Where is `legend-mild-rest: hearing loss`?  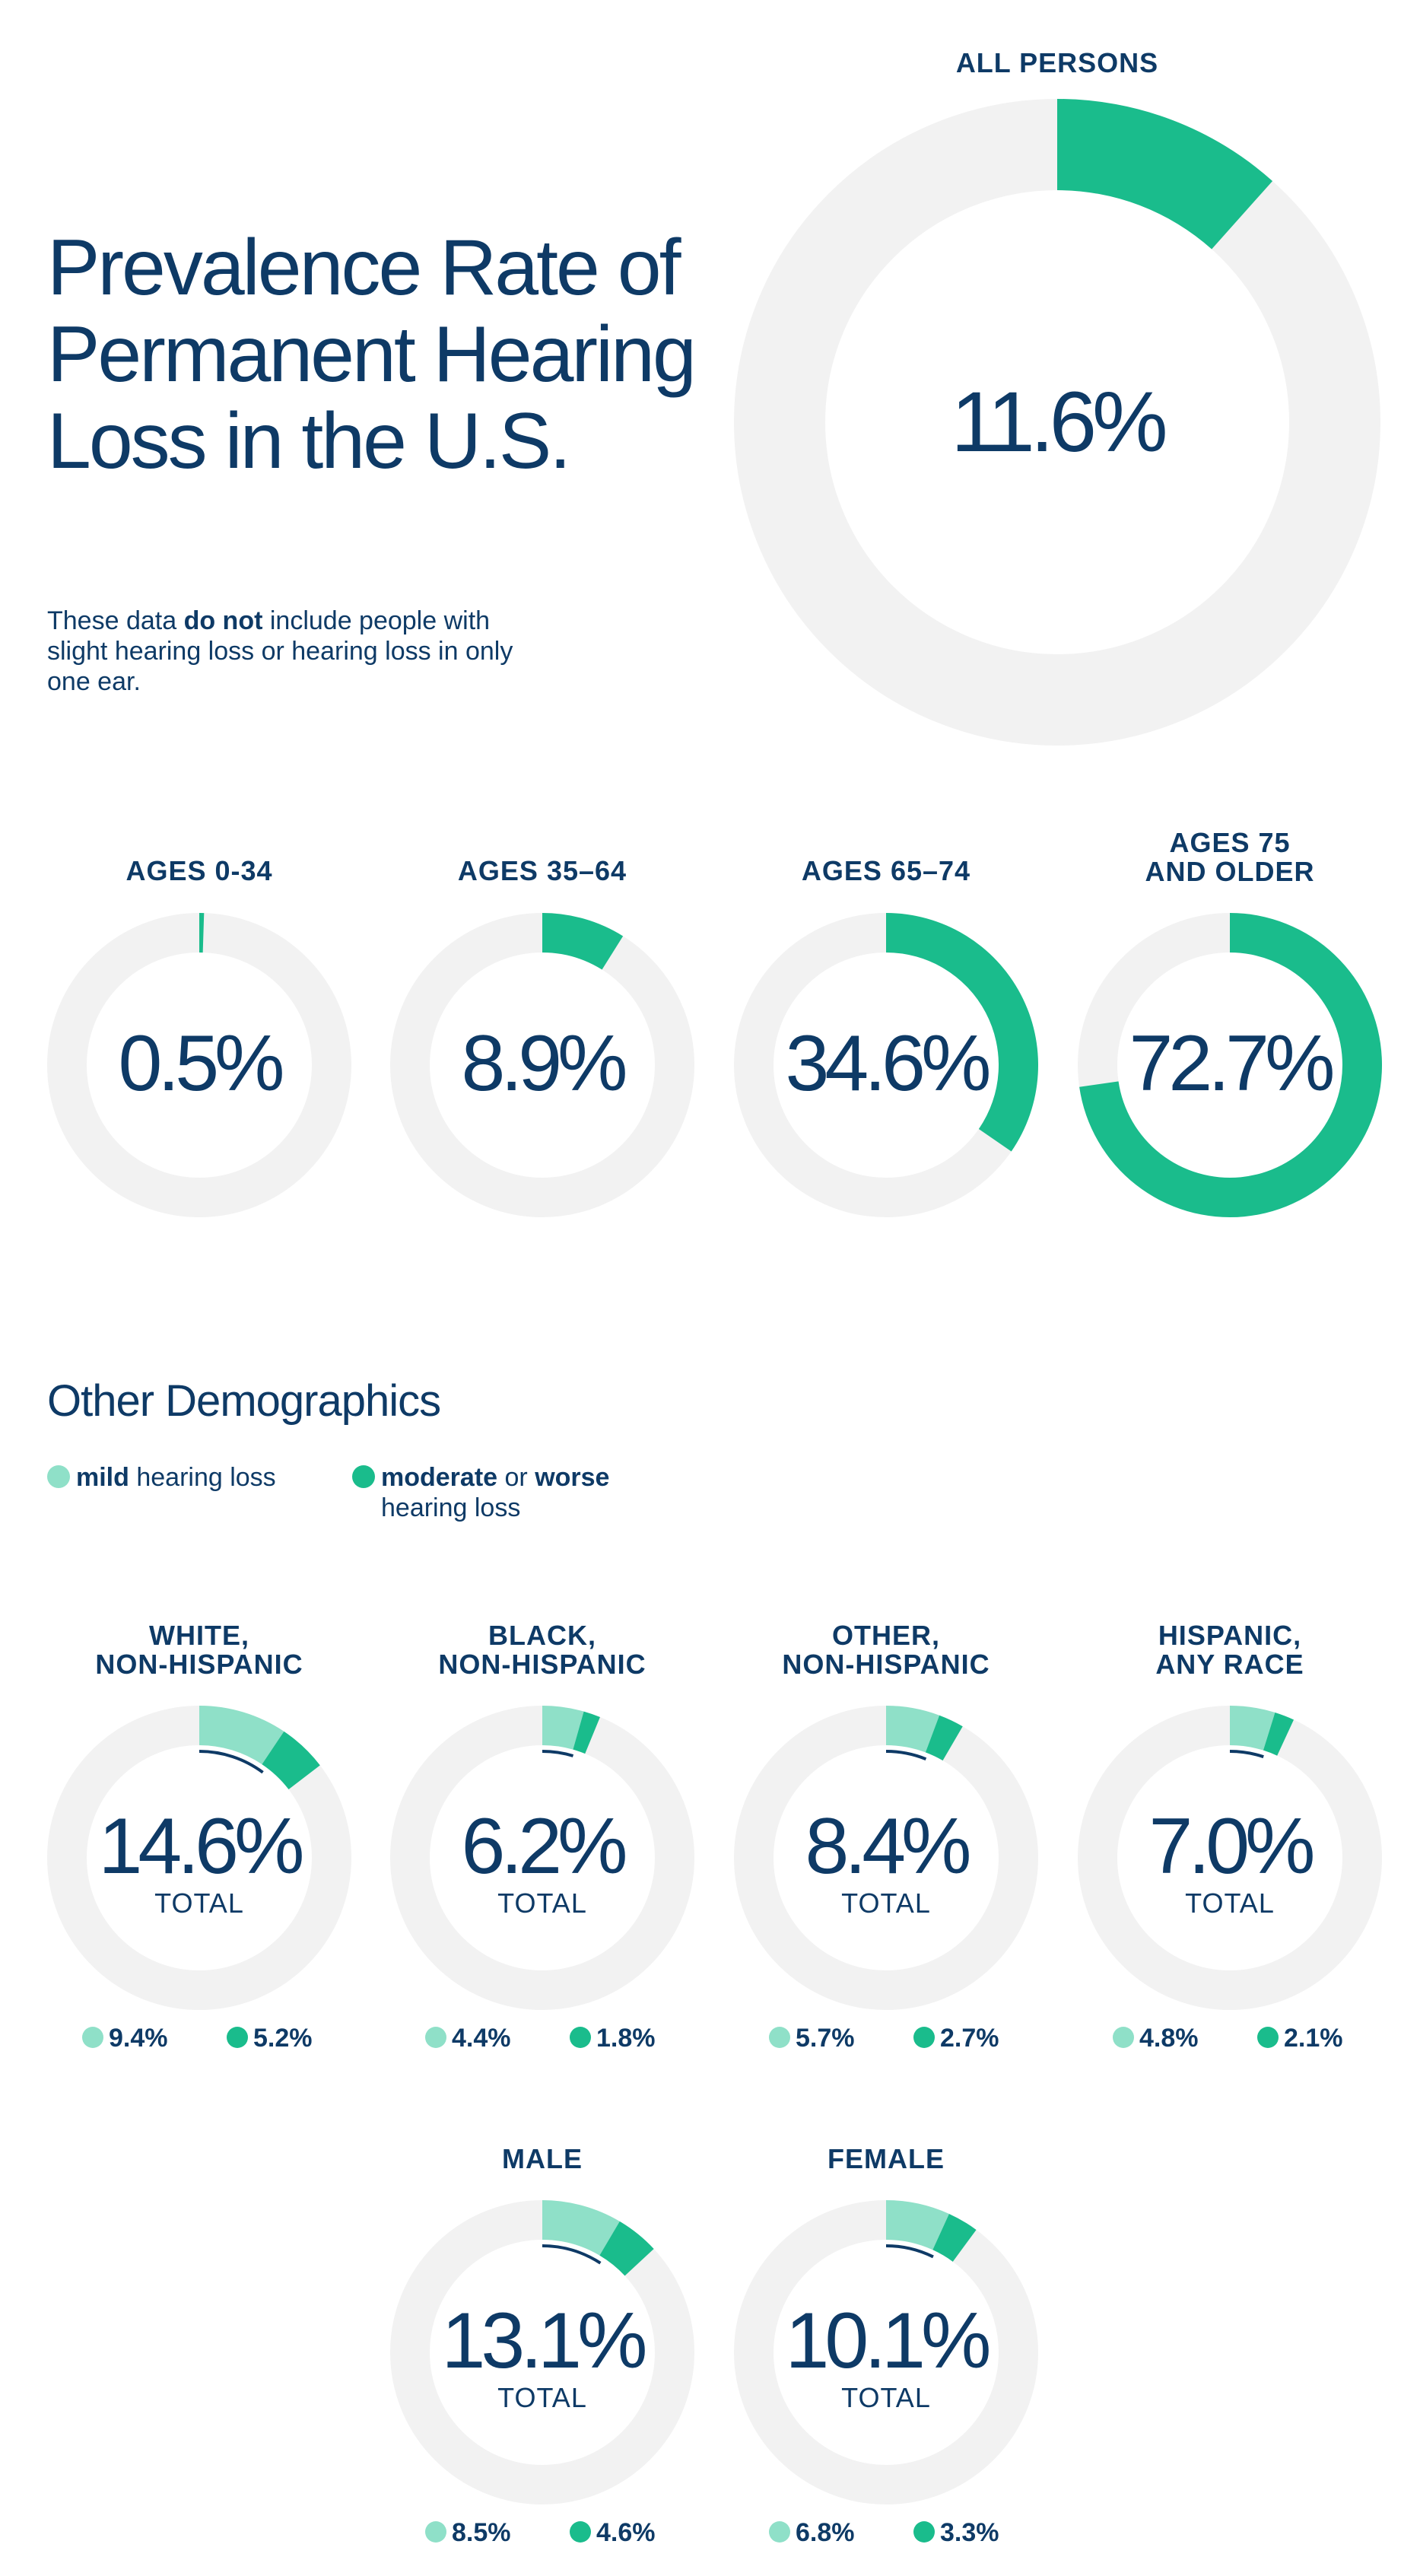
legend-mild-rest: hearing loss is located at coordinates (202, 1478).